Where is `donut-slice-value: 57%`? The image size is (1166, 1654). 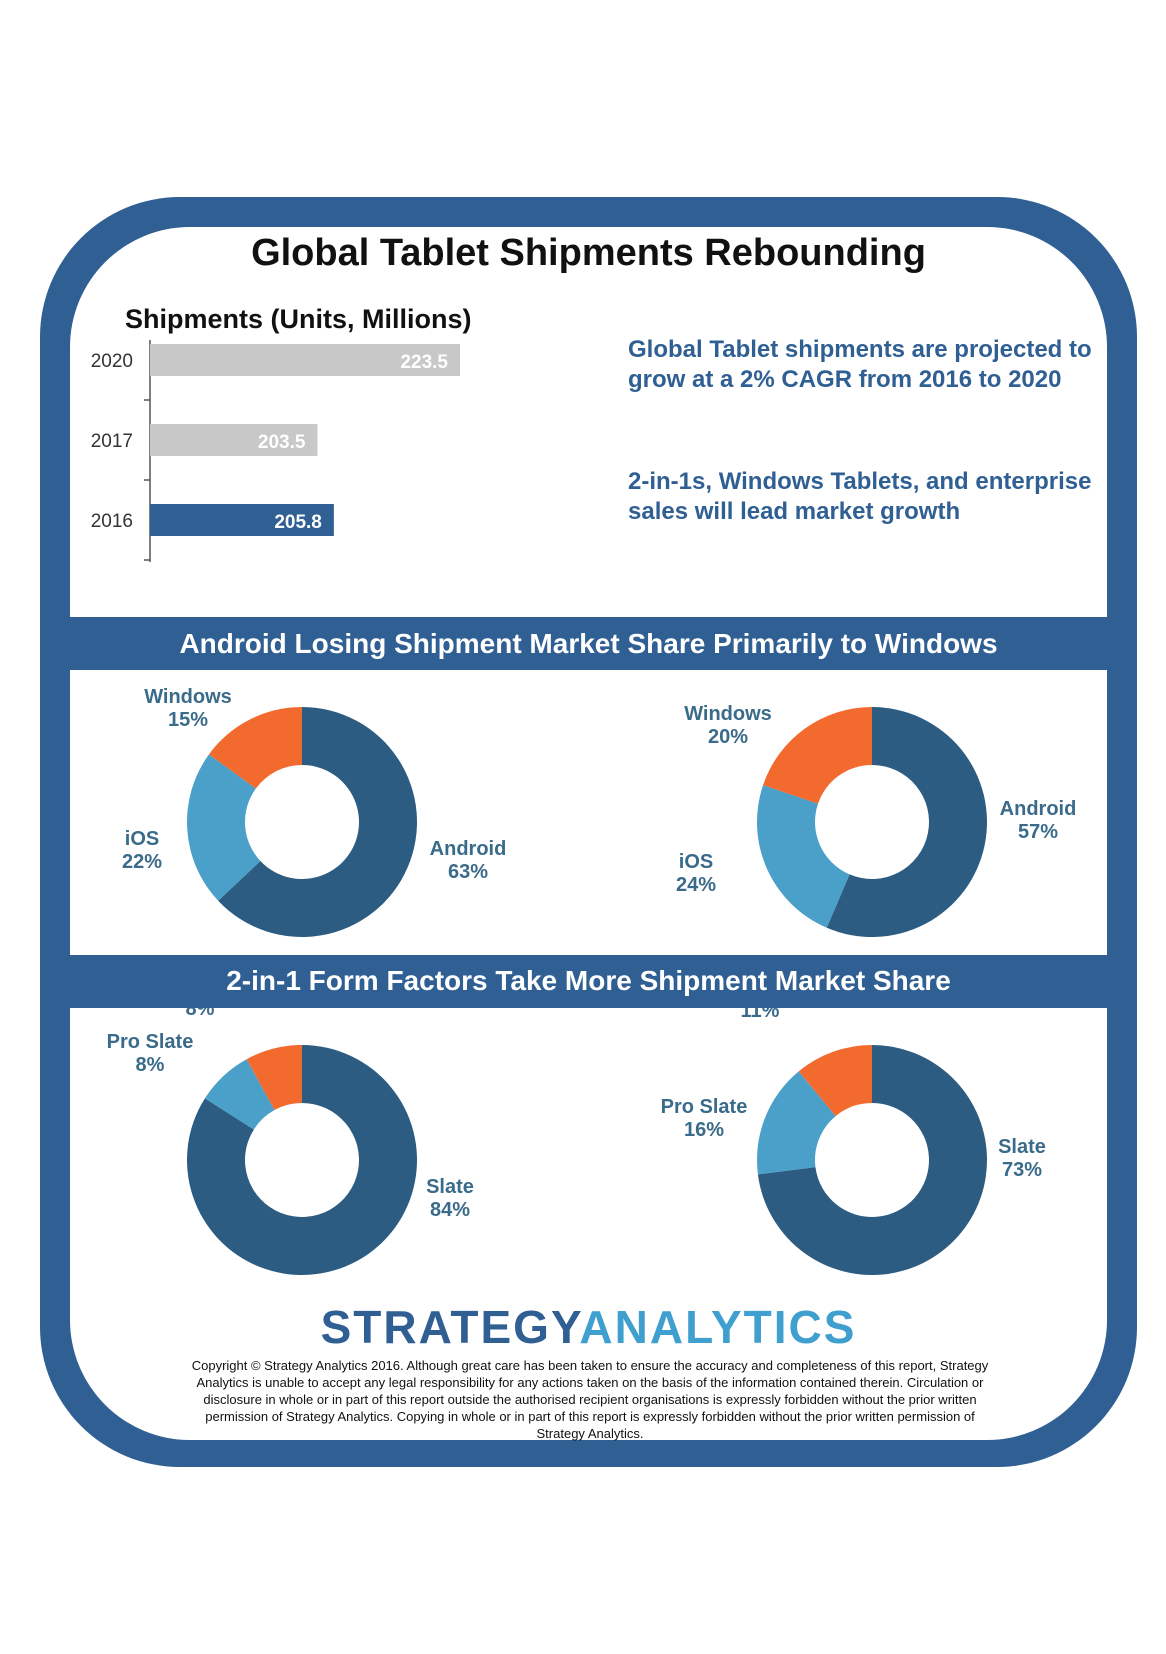 donut-slice-value: 57% is located at coordinates (1038, 832).